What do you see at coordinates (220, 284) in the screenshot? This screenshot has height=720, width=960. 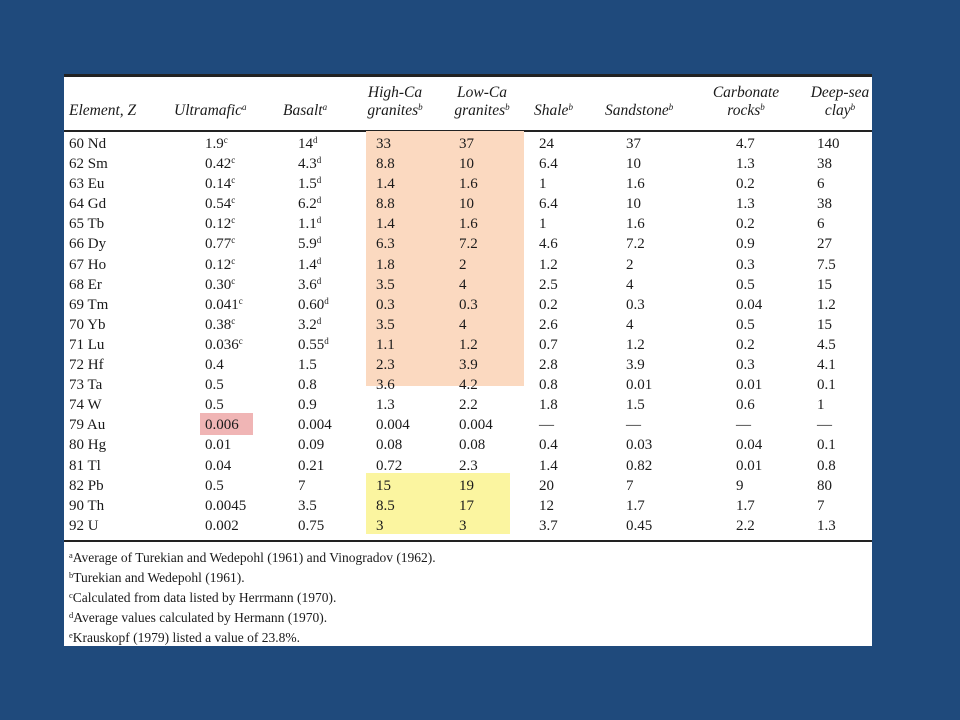 I see `cell-ultramafic: 0.30c` at bounding box center [220, 284].